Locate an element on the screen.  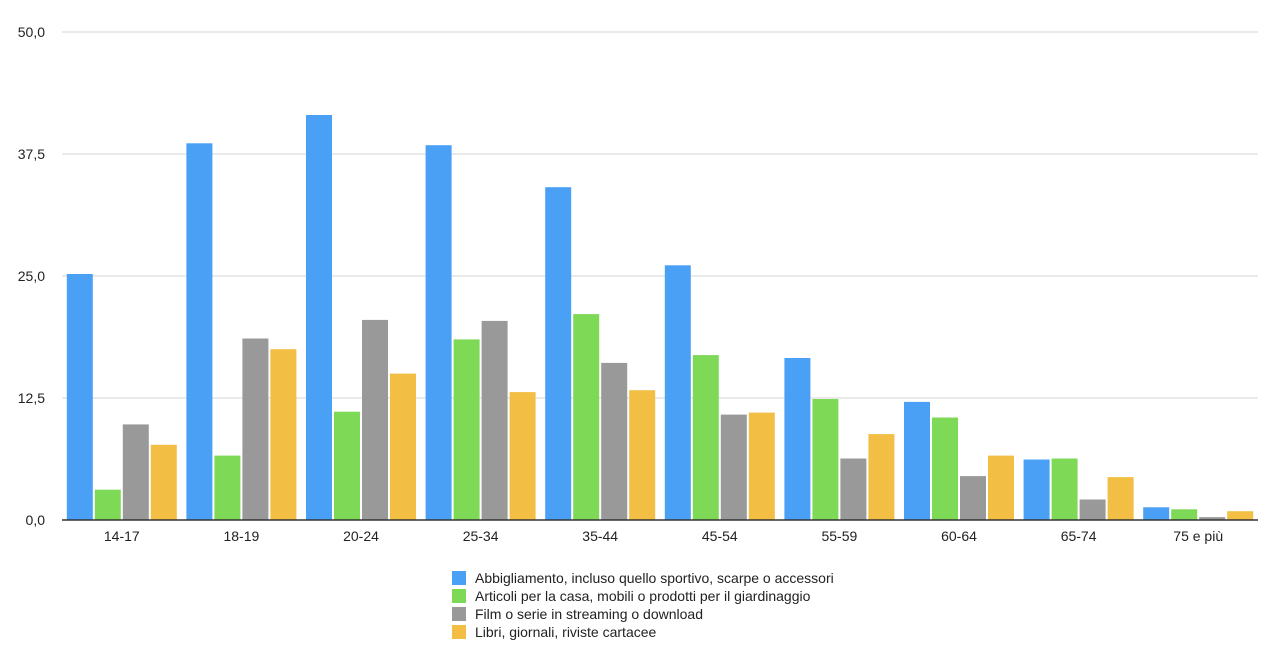
x-tick-label: 75 e più is located at coordinates (1198, 536).